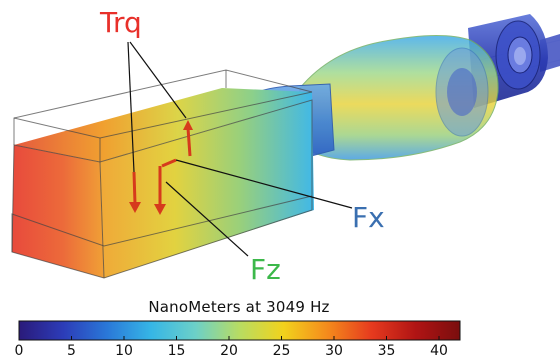  I want to click on colorbar-tick-label: 15, so click(176, 351).